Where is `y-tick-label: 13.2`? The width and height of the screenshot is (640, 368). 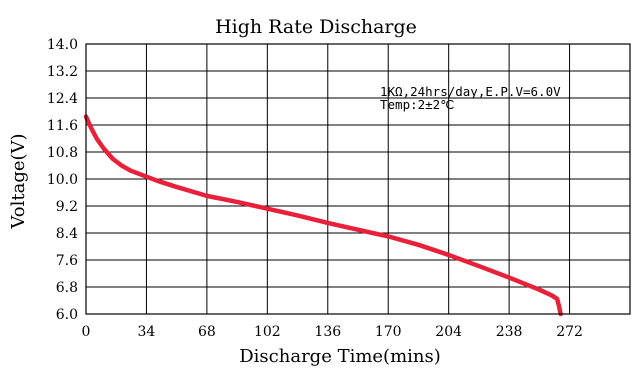
y-tick-label: 13.2 is located at coordinates (62, 72).